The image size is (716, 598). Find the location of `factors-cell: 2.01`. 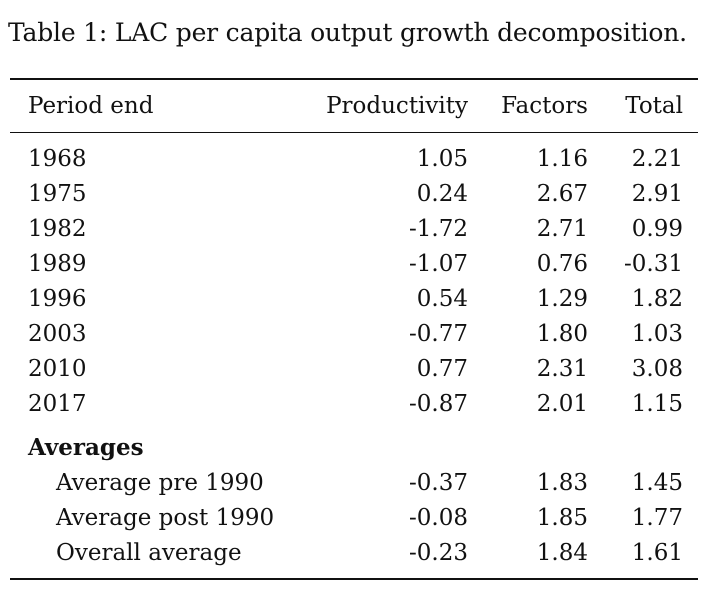

factors-cell: 2.01 is located at coordinates (562, 403).